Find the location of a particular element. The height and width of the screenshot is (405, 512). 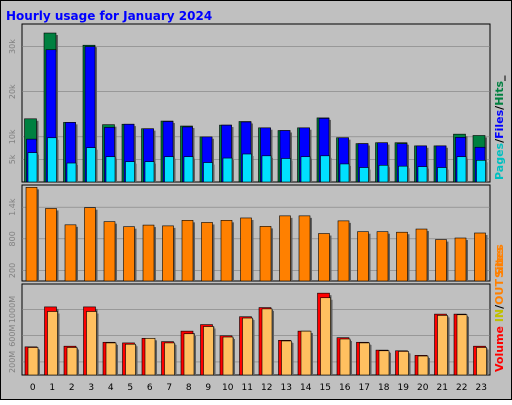

panel-sites-ytick-label: 800 is located at coordinates (12, 238).